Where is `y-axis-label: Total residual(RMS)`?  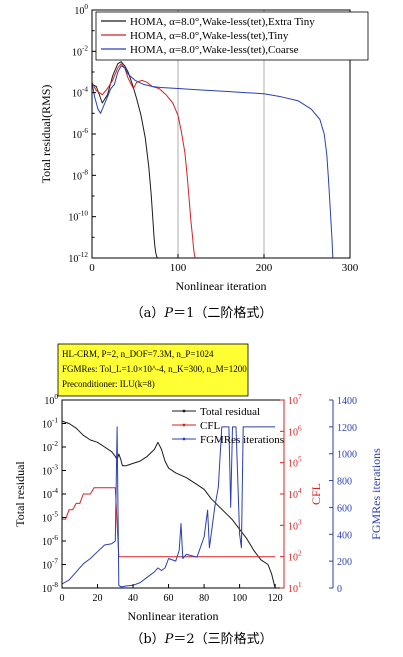
y-axis-label: Total residual(RMS) is located at coordinates (46, 134).